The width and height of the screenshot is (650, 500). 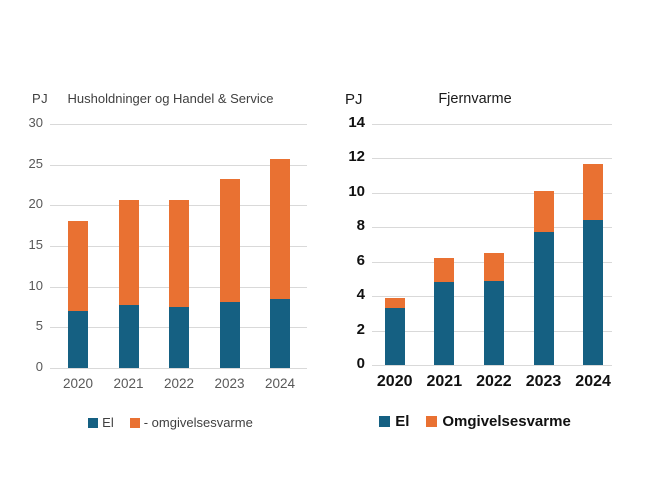 I want to click on chart-title: Fjernvarme, so click(x=475, y=99).